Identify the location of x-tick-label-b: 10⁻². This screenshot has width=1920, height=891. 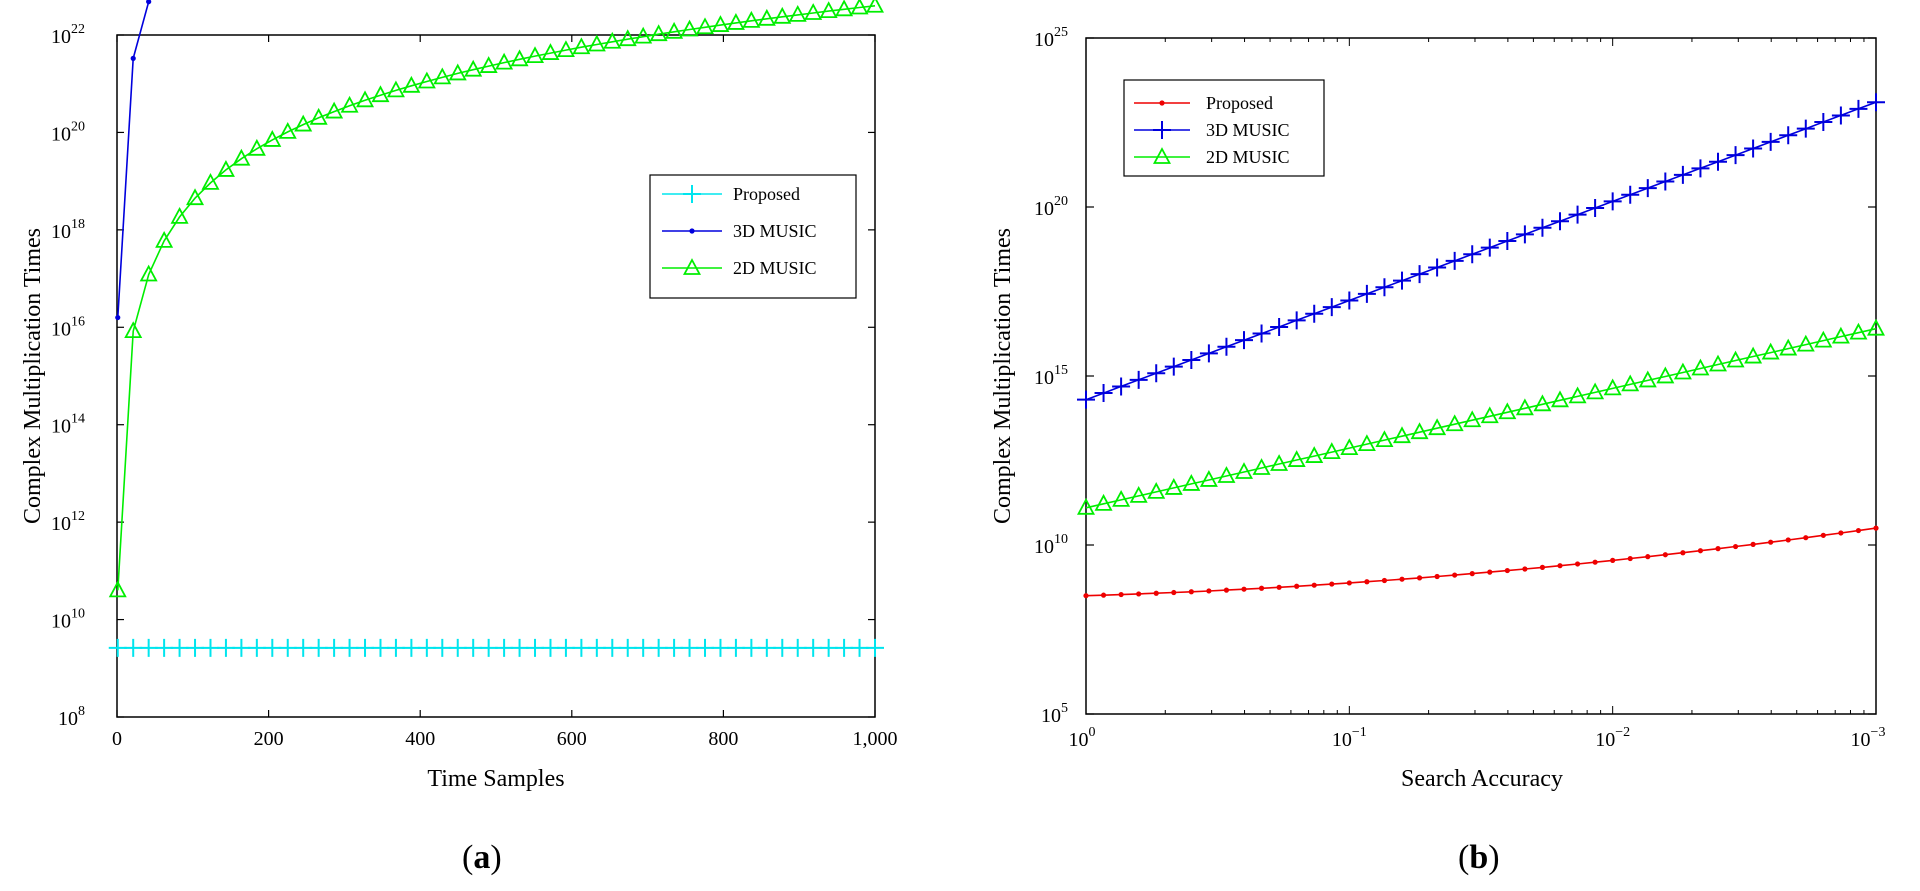
(1612, 738).